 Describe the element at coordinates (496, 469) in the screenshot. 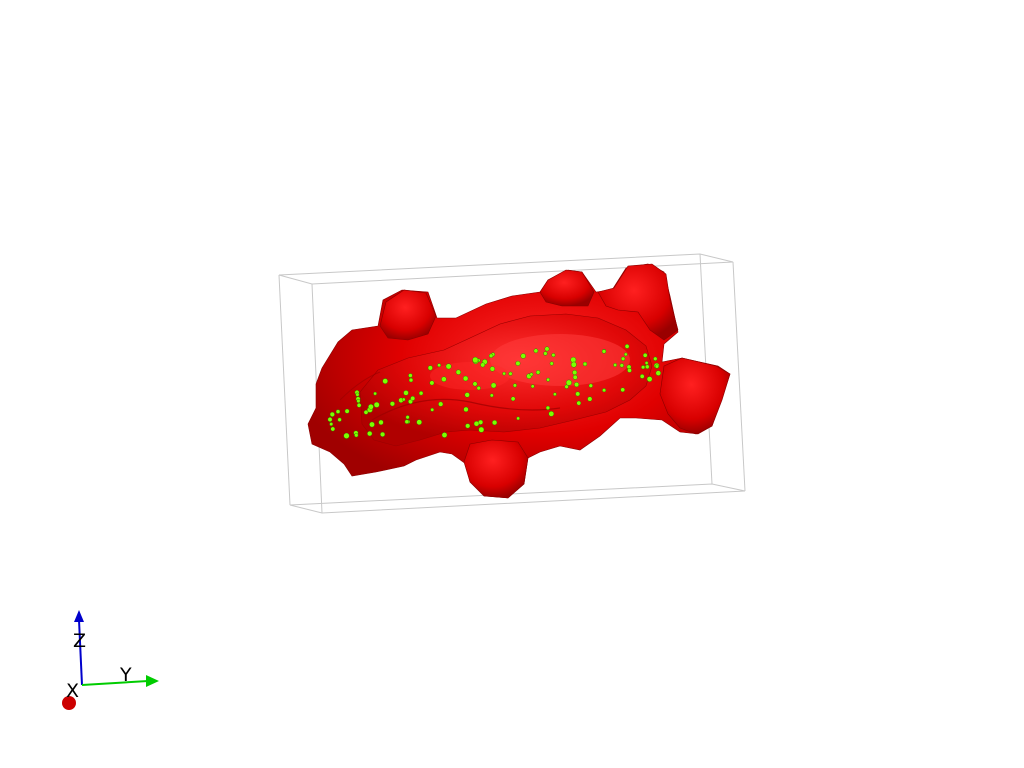

I see `lobe-bottom` at that location.